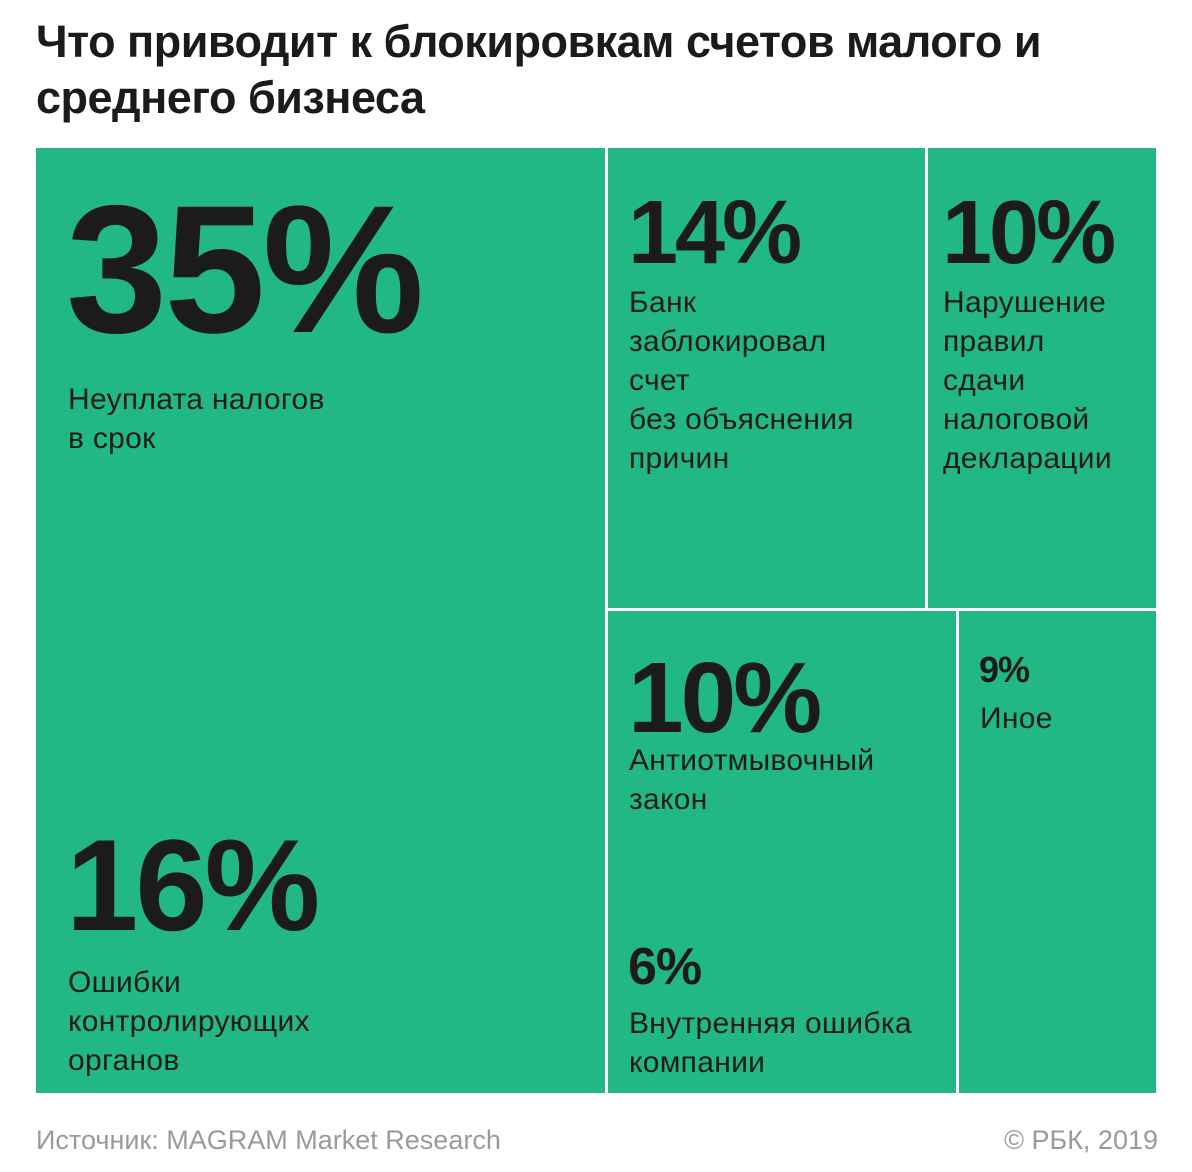 This screenshot has width=1192, height=1172. What do you see at coordinates (268, 1140) in the screenshot?
I see `source-note: Источник: MAGRAM Market Research` at bounding box center [268, 1140].